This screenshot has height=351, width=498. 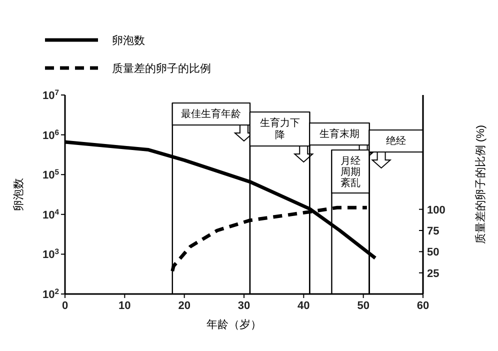 I want to click on band-label: 月经周期紊乱, so click(x=350, y=172).